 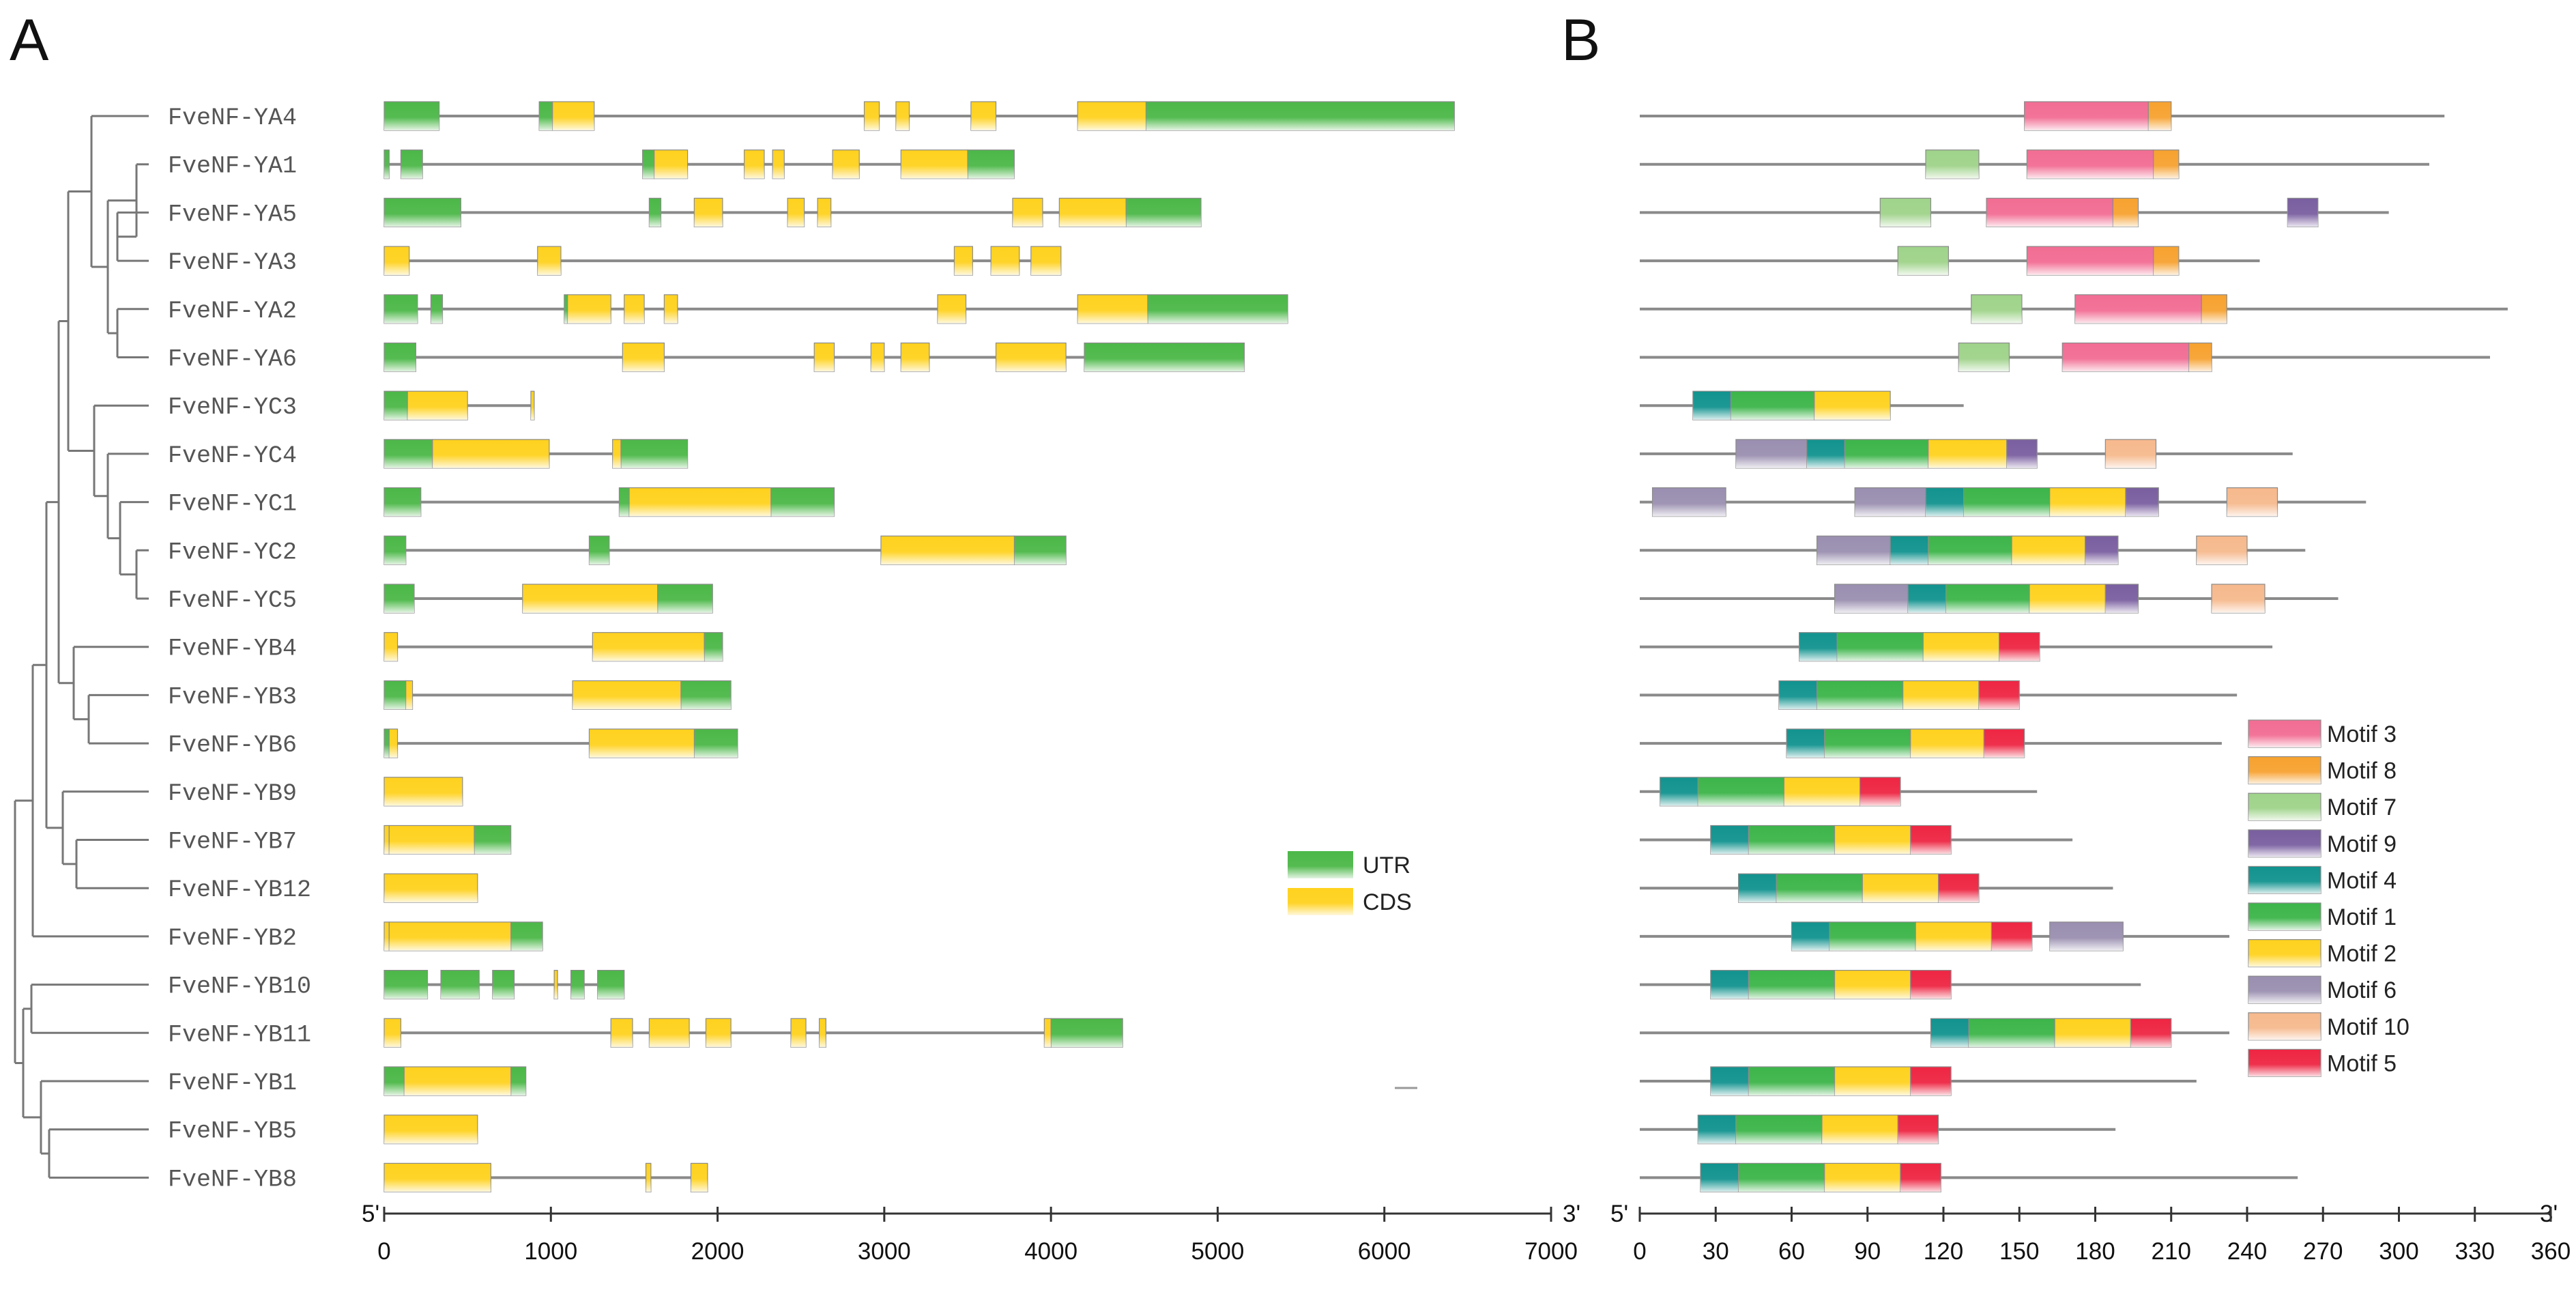 I want to click on axis-b-tick-label: 300, so click(x=2398, y=1251).